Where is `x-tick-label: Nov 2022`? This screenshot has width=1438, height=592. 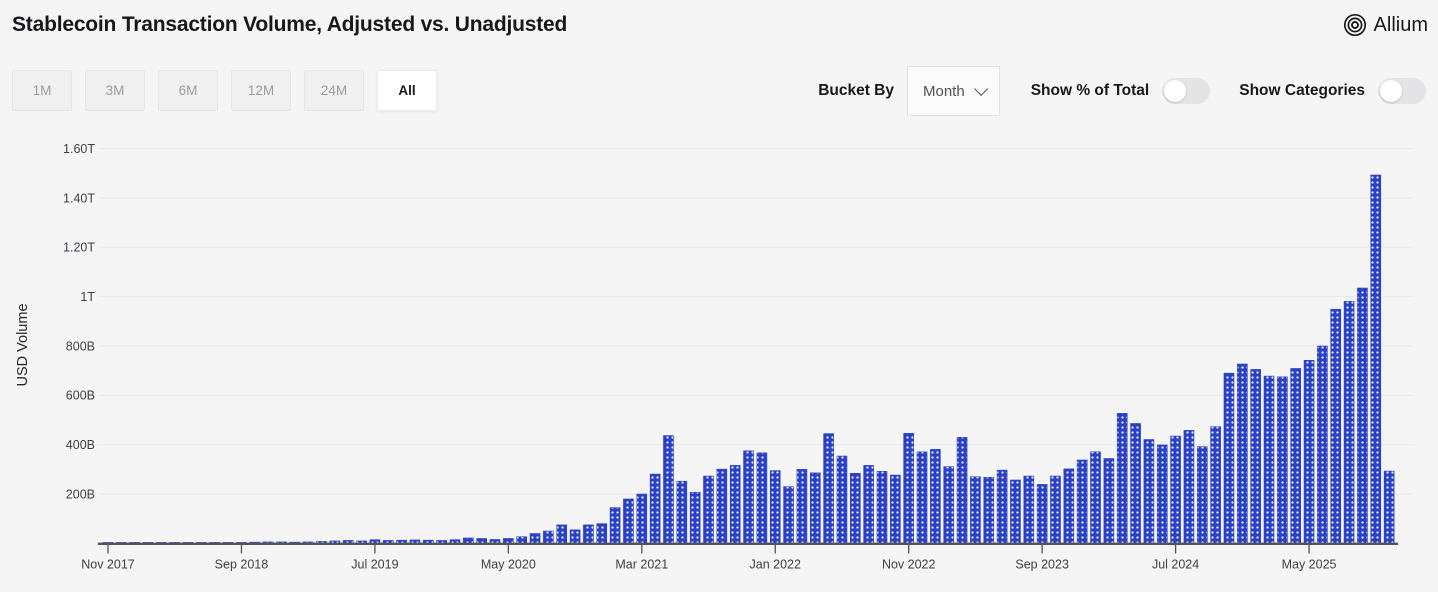
x-tick-label: Nov 2022 is located at coordinates (909, 565).